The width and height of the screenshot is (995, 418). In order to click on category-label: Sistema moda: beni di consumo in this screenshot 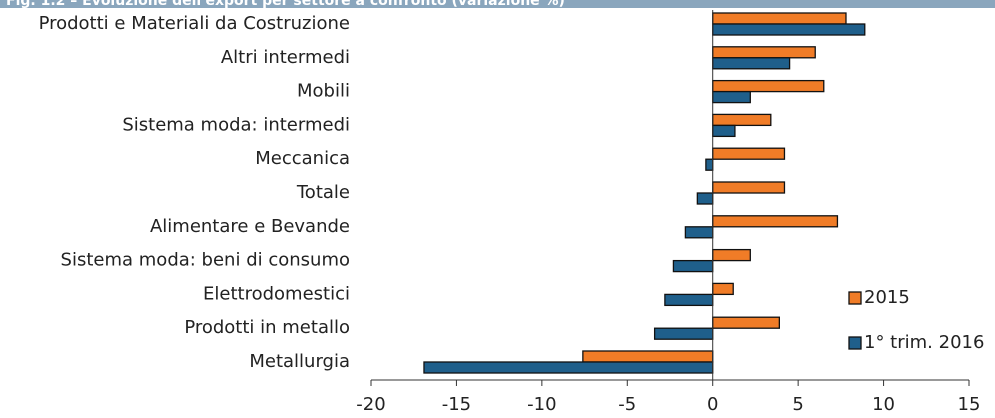, I will do `click(205, 260)`.